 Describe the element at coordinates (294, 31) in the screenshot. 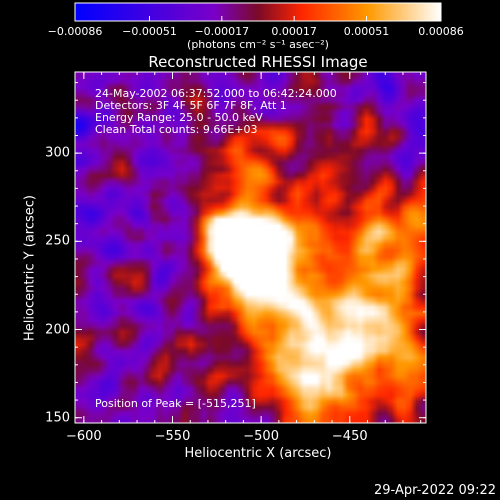

I see `colorbar-tick-label: 0.00017` at that location.